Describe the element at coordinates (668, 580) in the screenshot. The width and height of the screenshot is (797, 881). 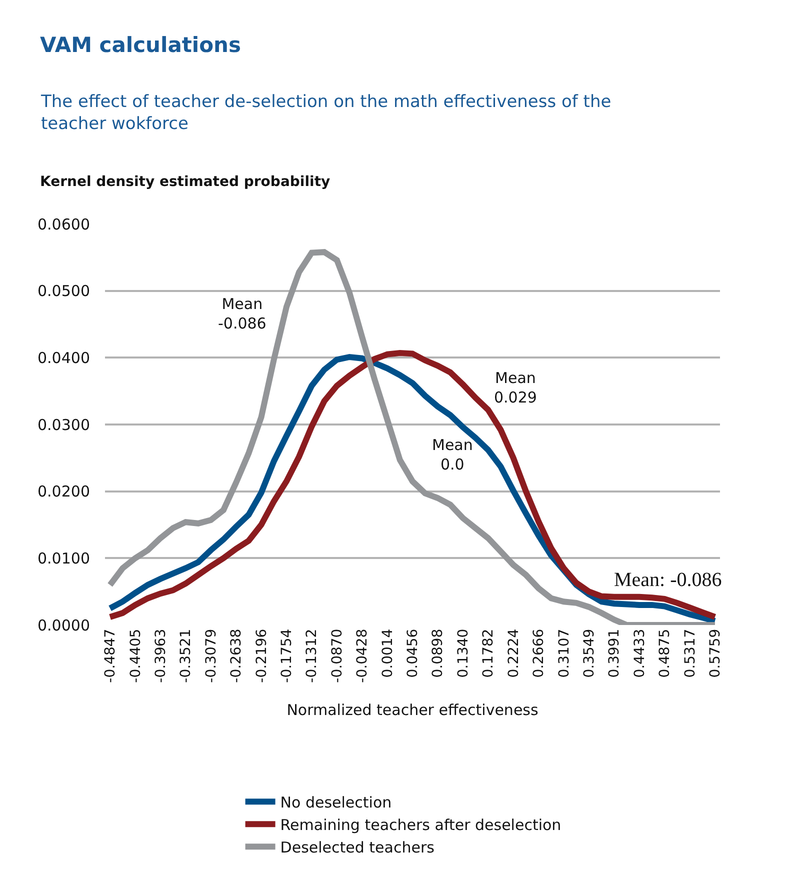
I see `annotation: Mean: -0.086` at that location.